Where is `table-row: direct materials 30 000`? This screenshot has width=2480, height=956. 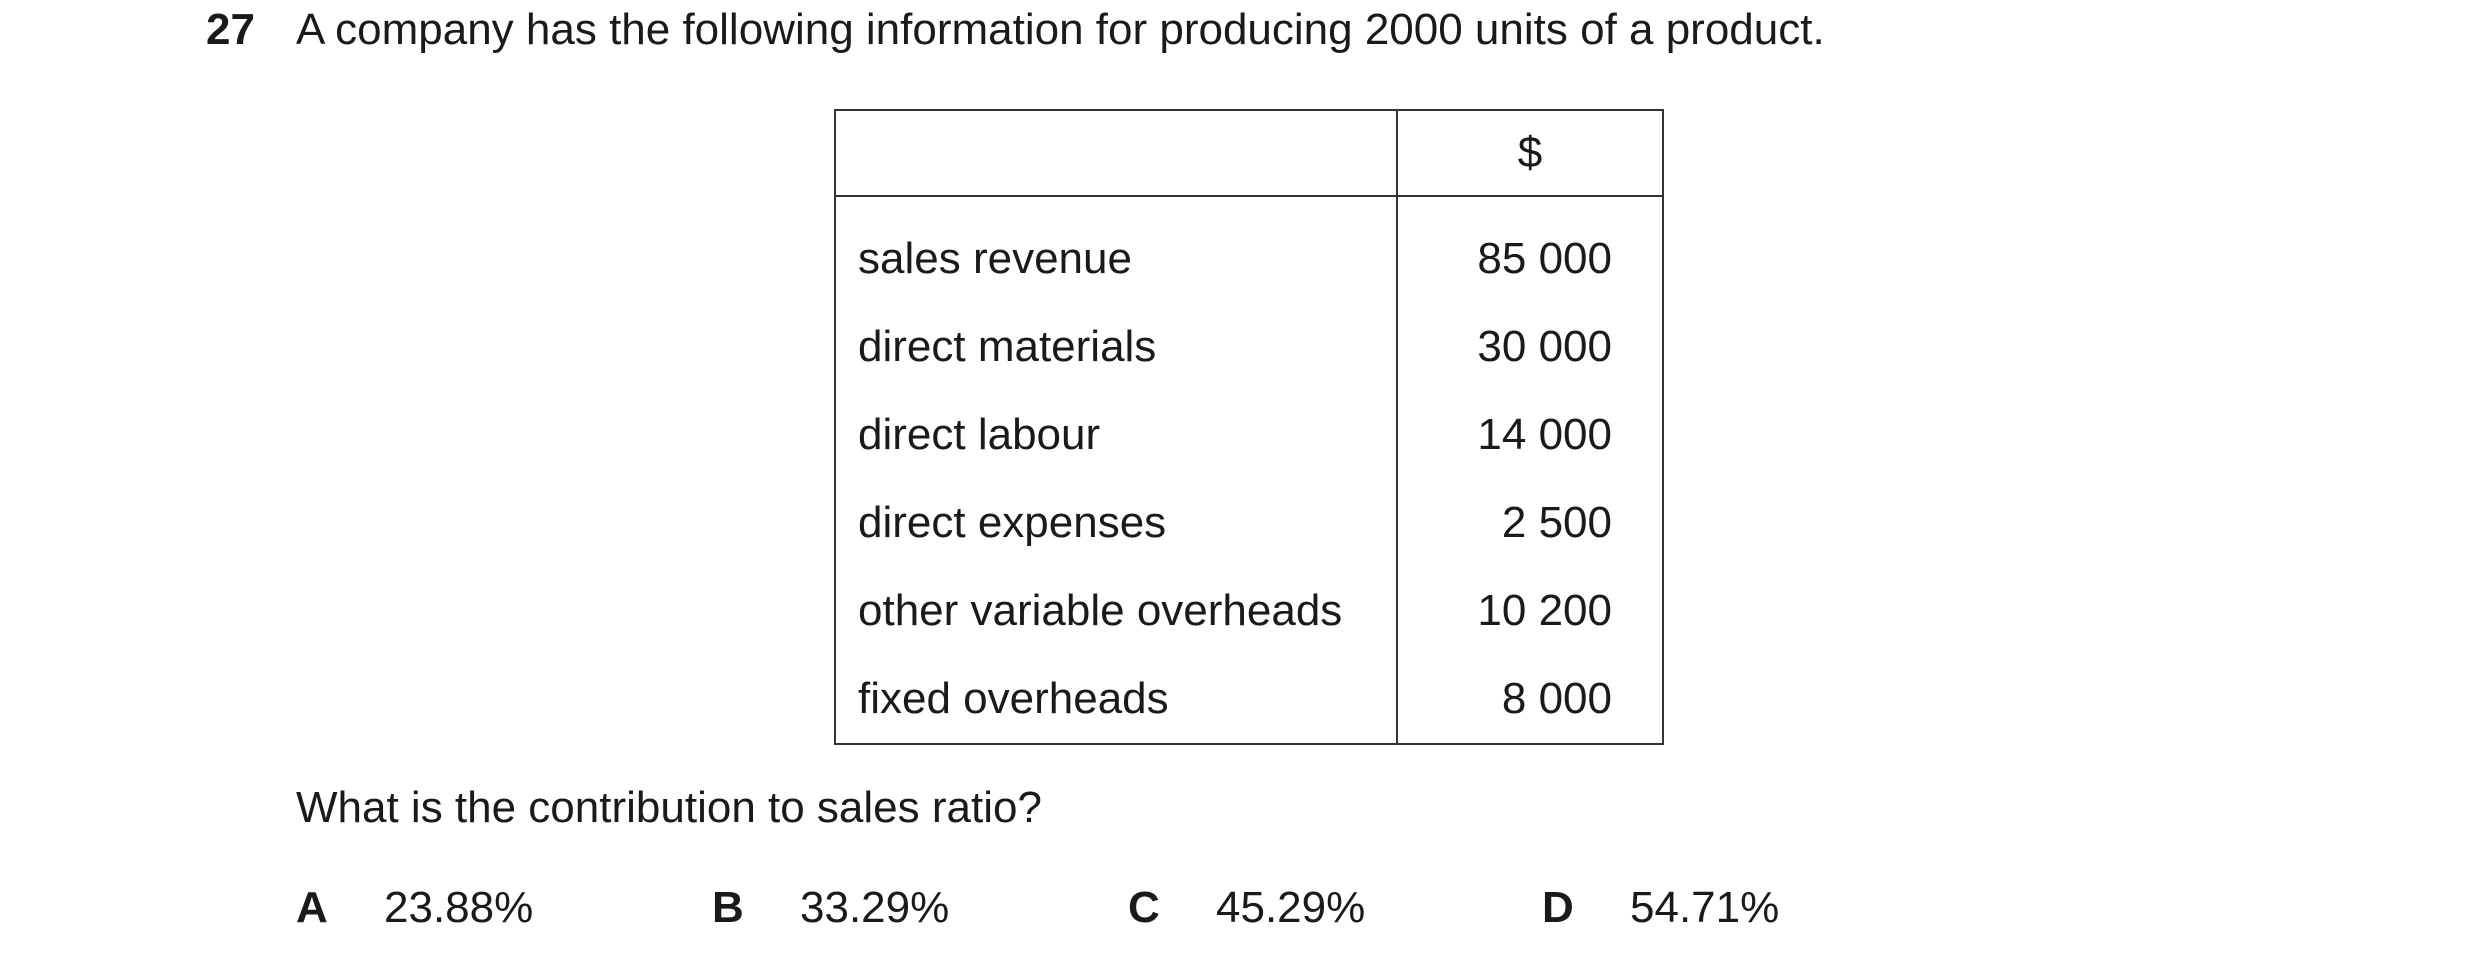
table-row: direct materials 30 000 is located at coordinates (1249, 347).